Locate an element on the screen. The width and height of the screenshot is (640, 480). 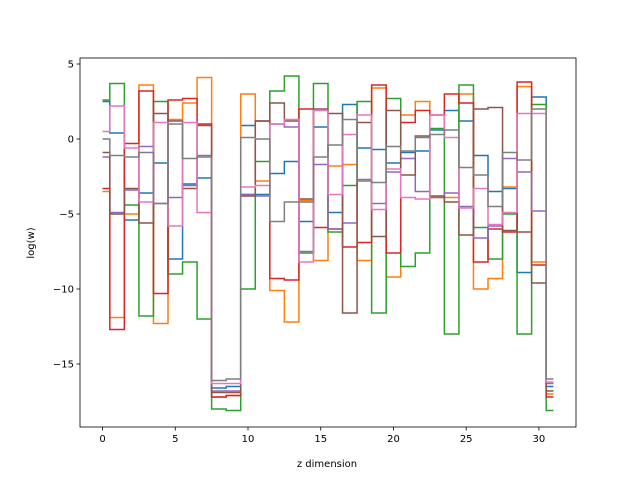
x-tick-label: 0 is located at coordinates (102, 439).